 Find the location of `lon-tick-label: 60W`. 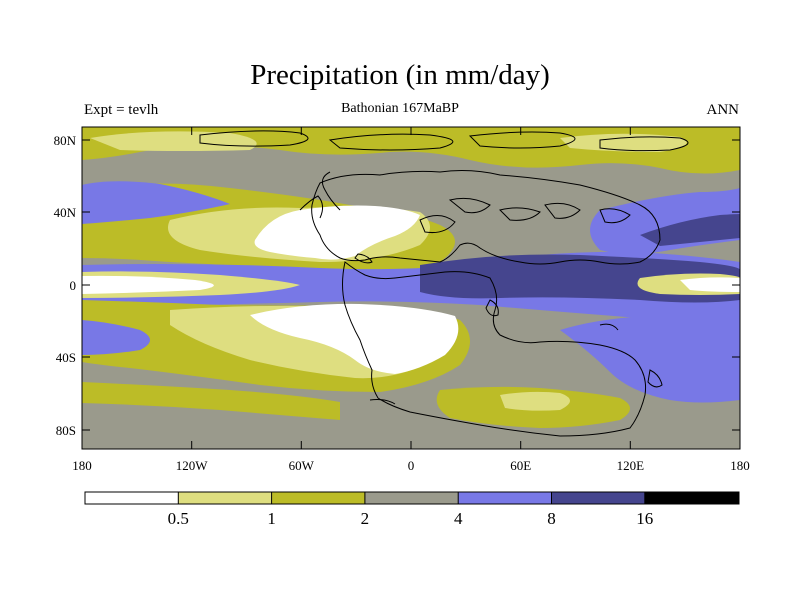

lon-tick-label: 60W is located at coordinates (302, 465).